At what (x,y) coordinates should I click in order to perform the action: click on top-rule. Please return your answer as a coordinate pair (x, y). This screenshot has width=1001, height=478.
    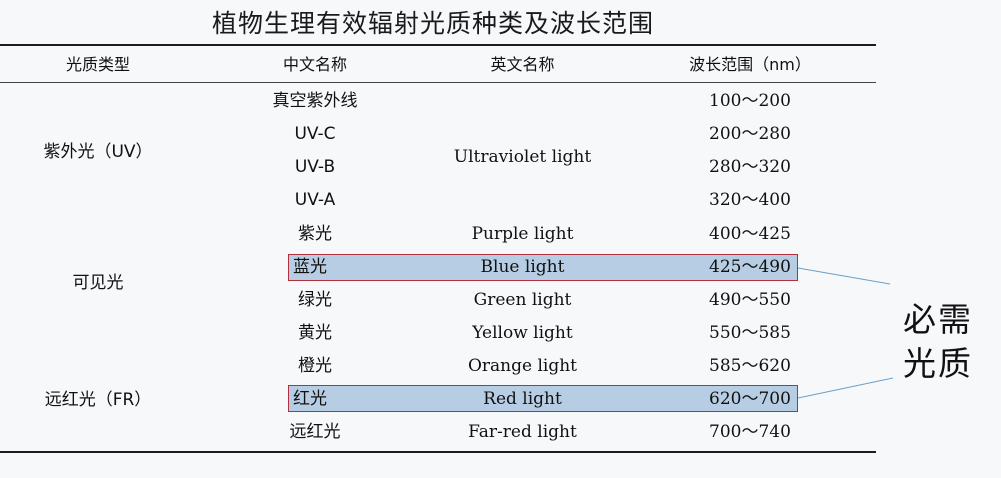
    Looking at the image, I should click on (438, 45).